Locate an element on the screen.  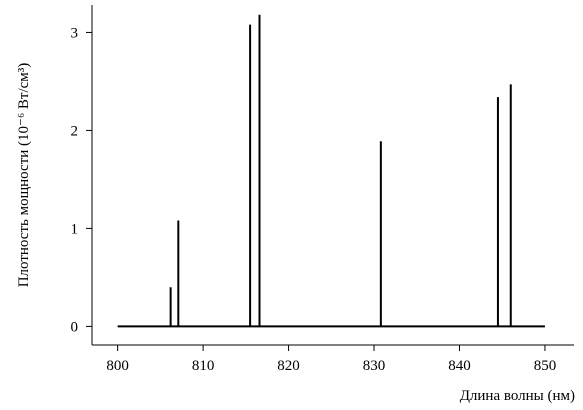
y-tick-label: 2 is located at coordinates (75, 131).